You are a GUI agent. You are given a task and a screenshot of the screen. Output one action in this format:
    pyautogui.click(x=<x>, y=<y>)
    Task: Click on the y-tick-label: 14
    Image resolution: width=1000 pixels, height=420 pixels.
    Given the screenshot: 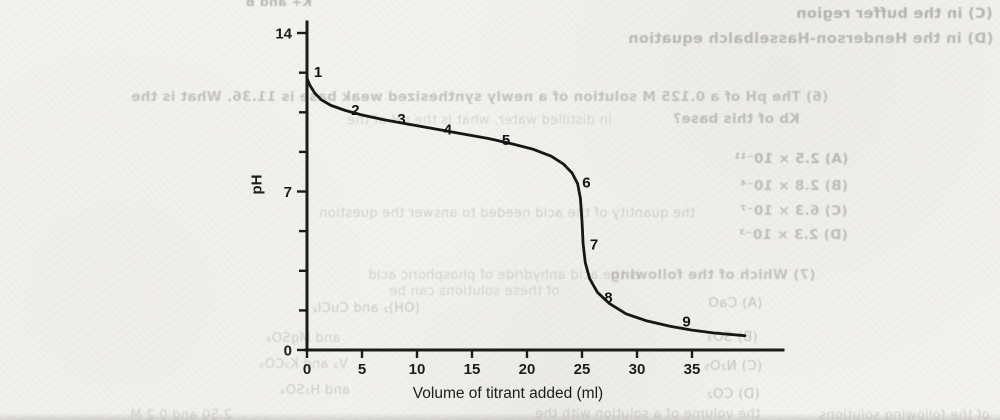 What is the action you would take?
    pyautogui.click(x=283, y=33)
    